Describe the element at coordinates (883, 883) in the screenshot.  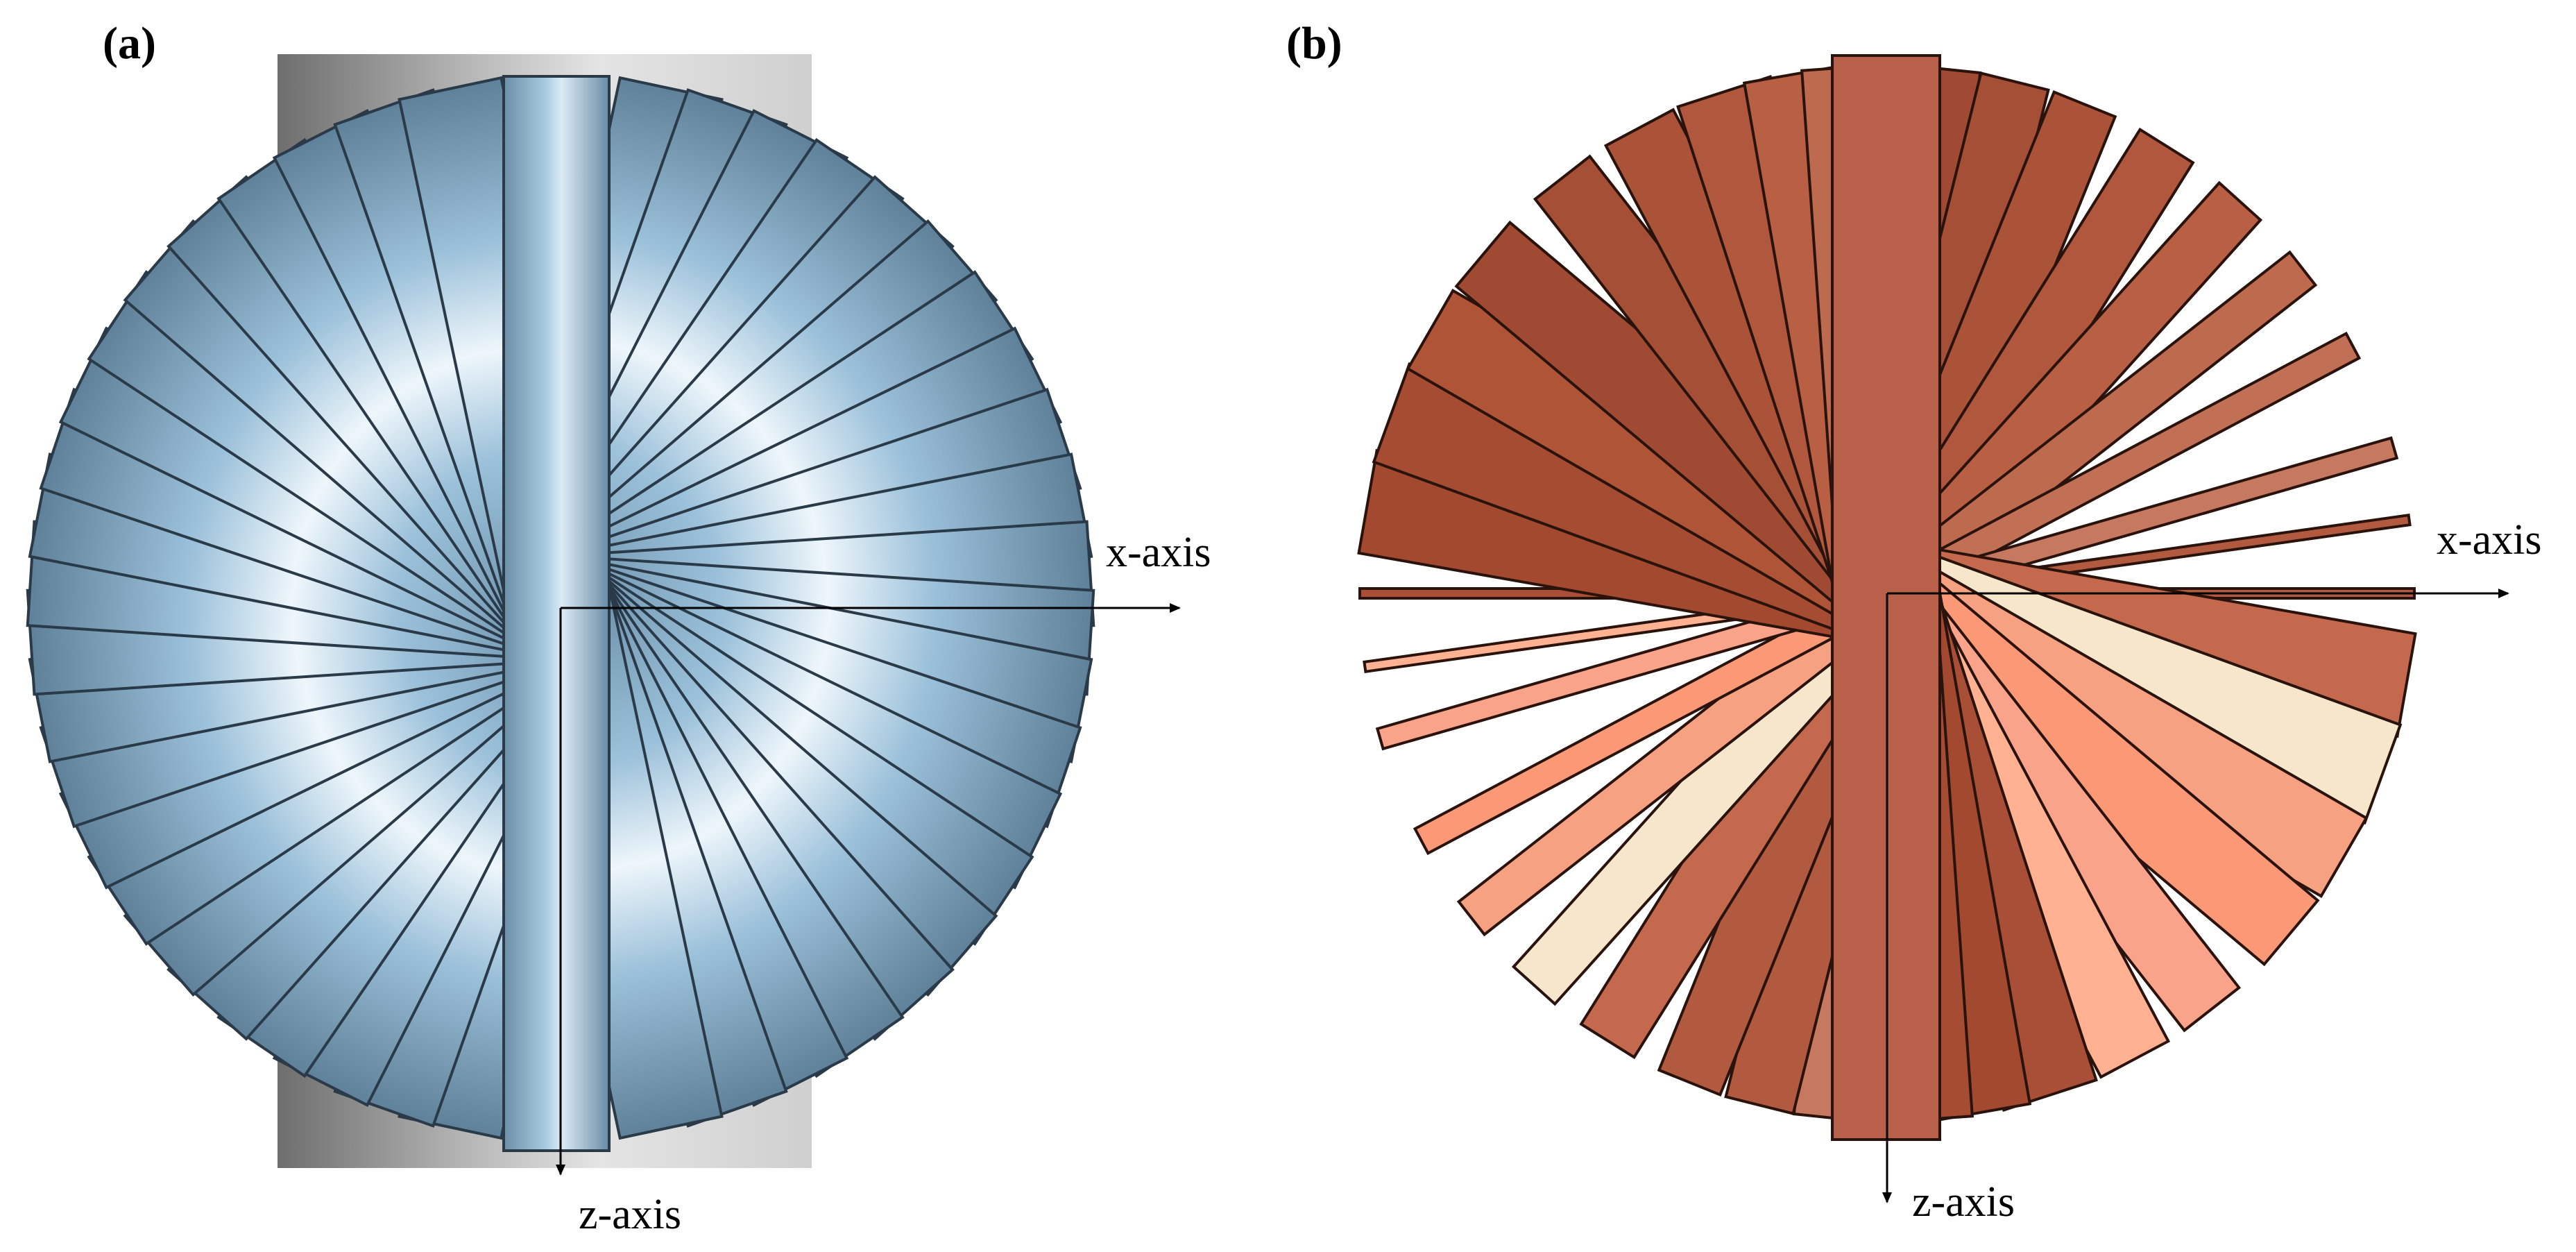
I see `axes-a: x-axis z-axis` at that location.